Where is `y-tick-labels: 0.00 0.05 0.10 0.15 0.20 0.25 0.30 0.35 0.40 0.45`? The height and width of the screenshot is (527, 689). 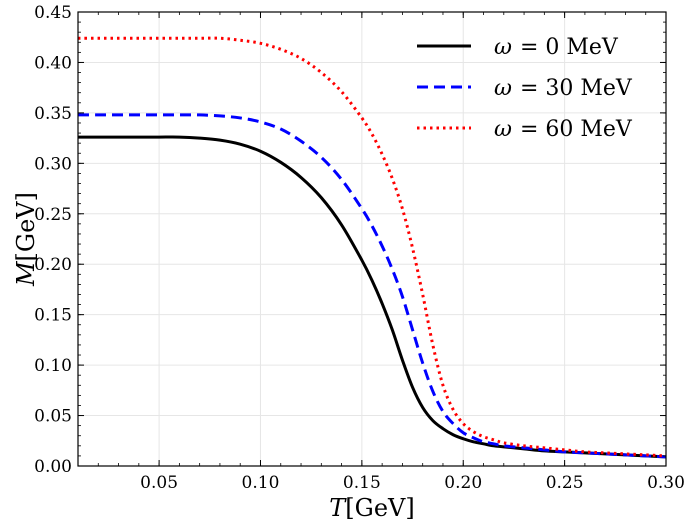
y-tick-labels: 0.00 0.05 0.10 0.15 0.20 0.25 0.30 0.35 0.40 0.45 is located at coordinates (53, 240).